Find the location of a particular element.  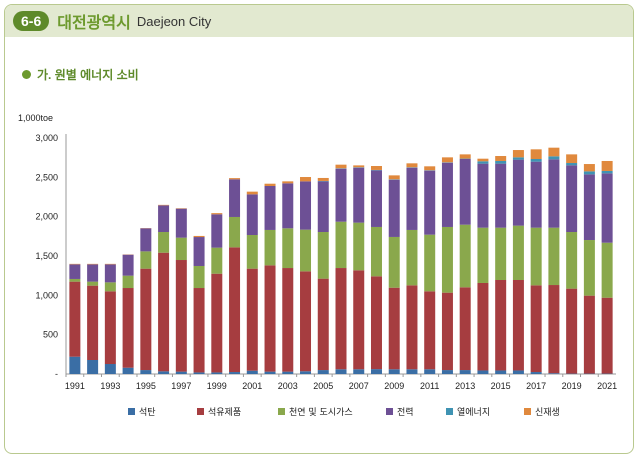

section-badge: 6-6 is located at coordinates (31, 21).